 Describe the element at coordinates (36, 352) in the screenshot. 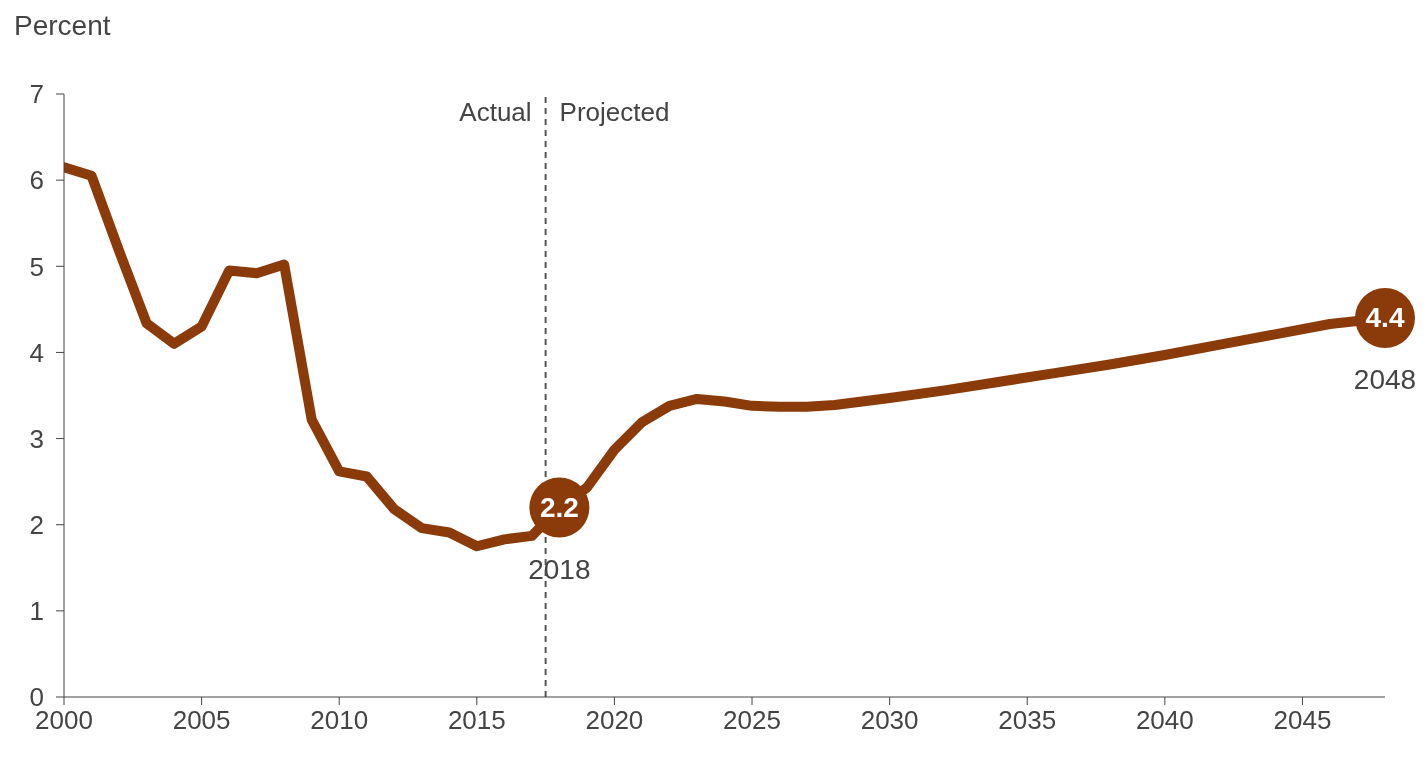

I see `y-tick-label: 4` at that location.